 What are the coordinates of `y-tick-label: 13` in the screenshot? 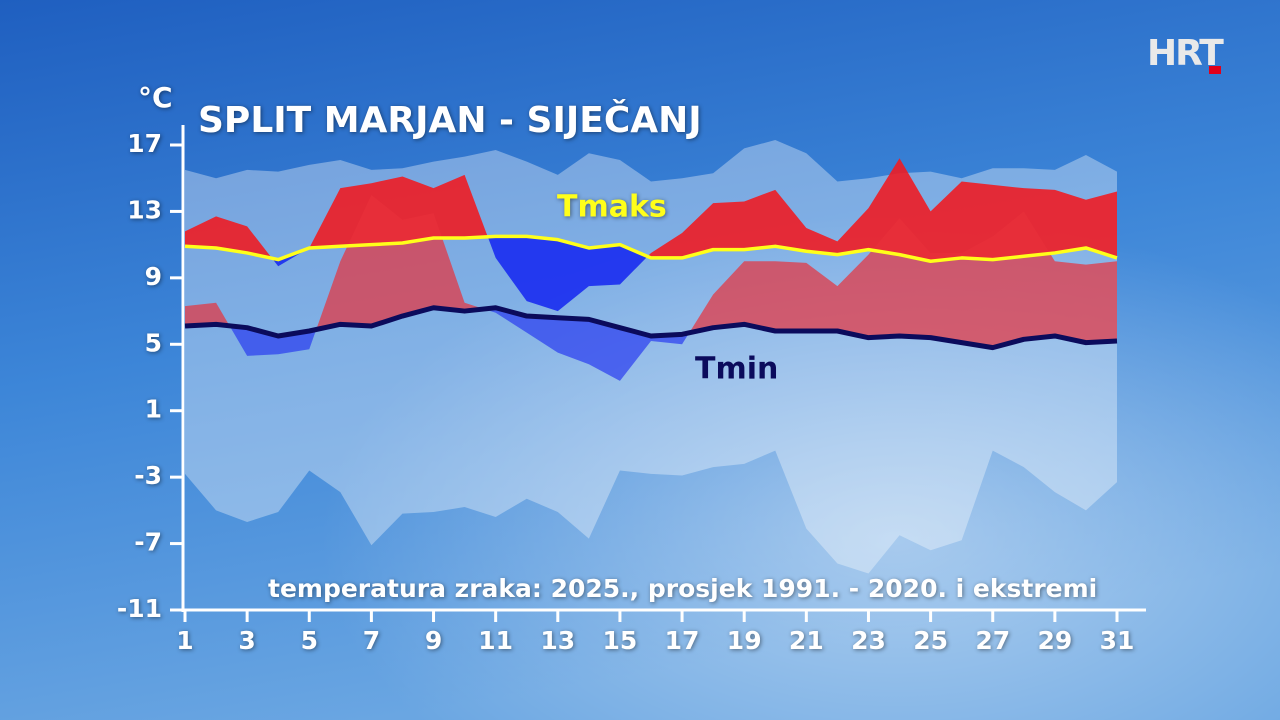 It's located at (144, 209).